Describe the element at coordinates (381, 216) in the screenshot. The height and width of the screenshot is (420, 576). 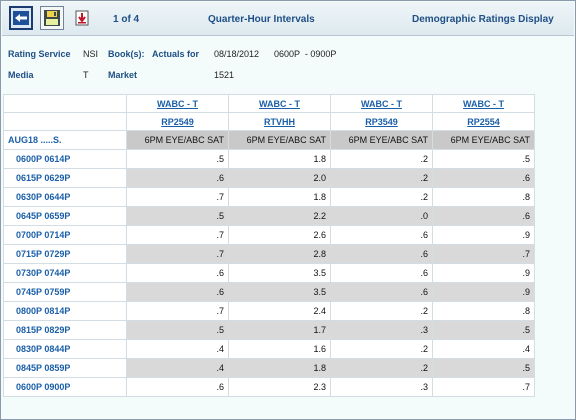
I see `rating-cell: .0` at that location.